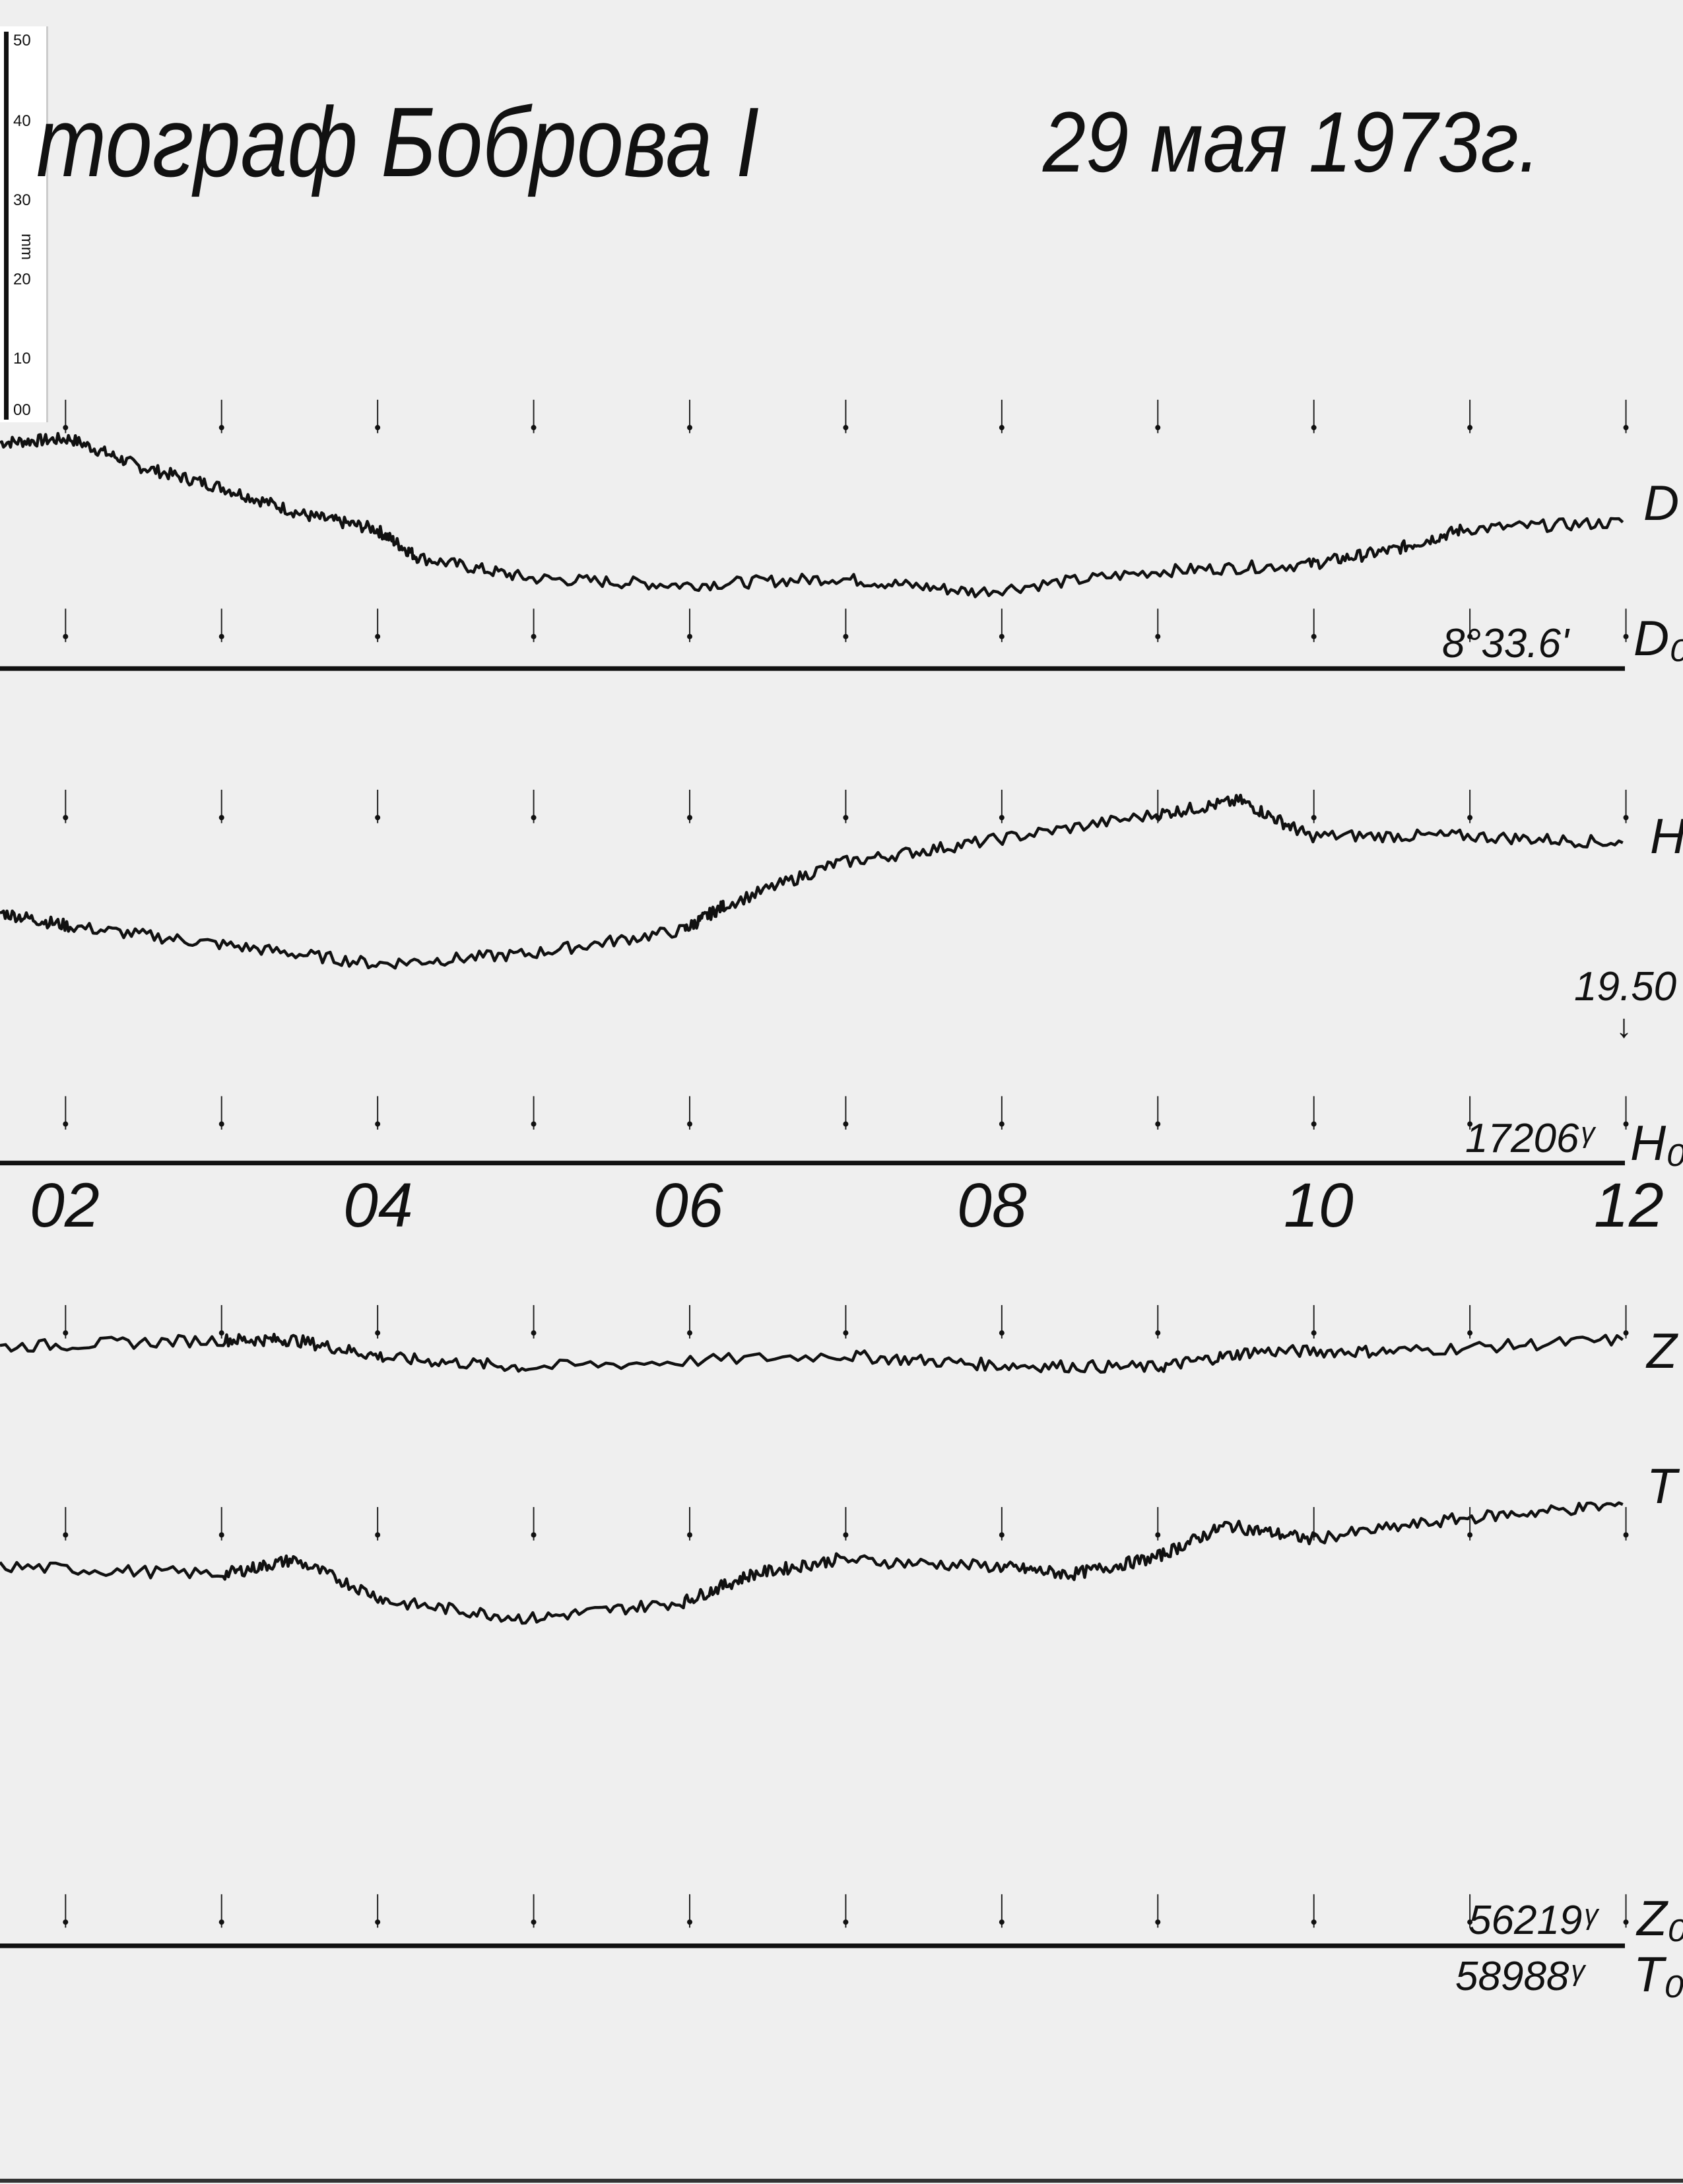 This screenshot has width=1683, height=2184. I want to click on series-label-h: H, so click(1666, 836).